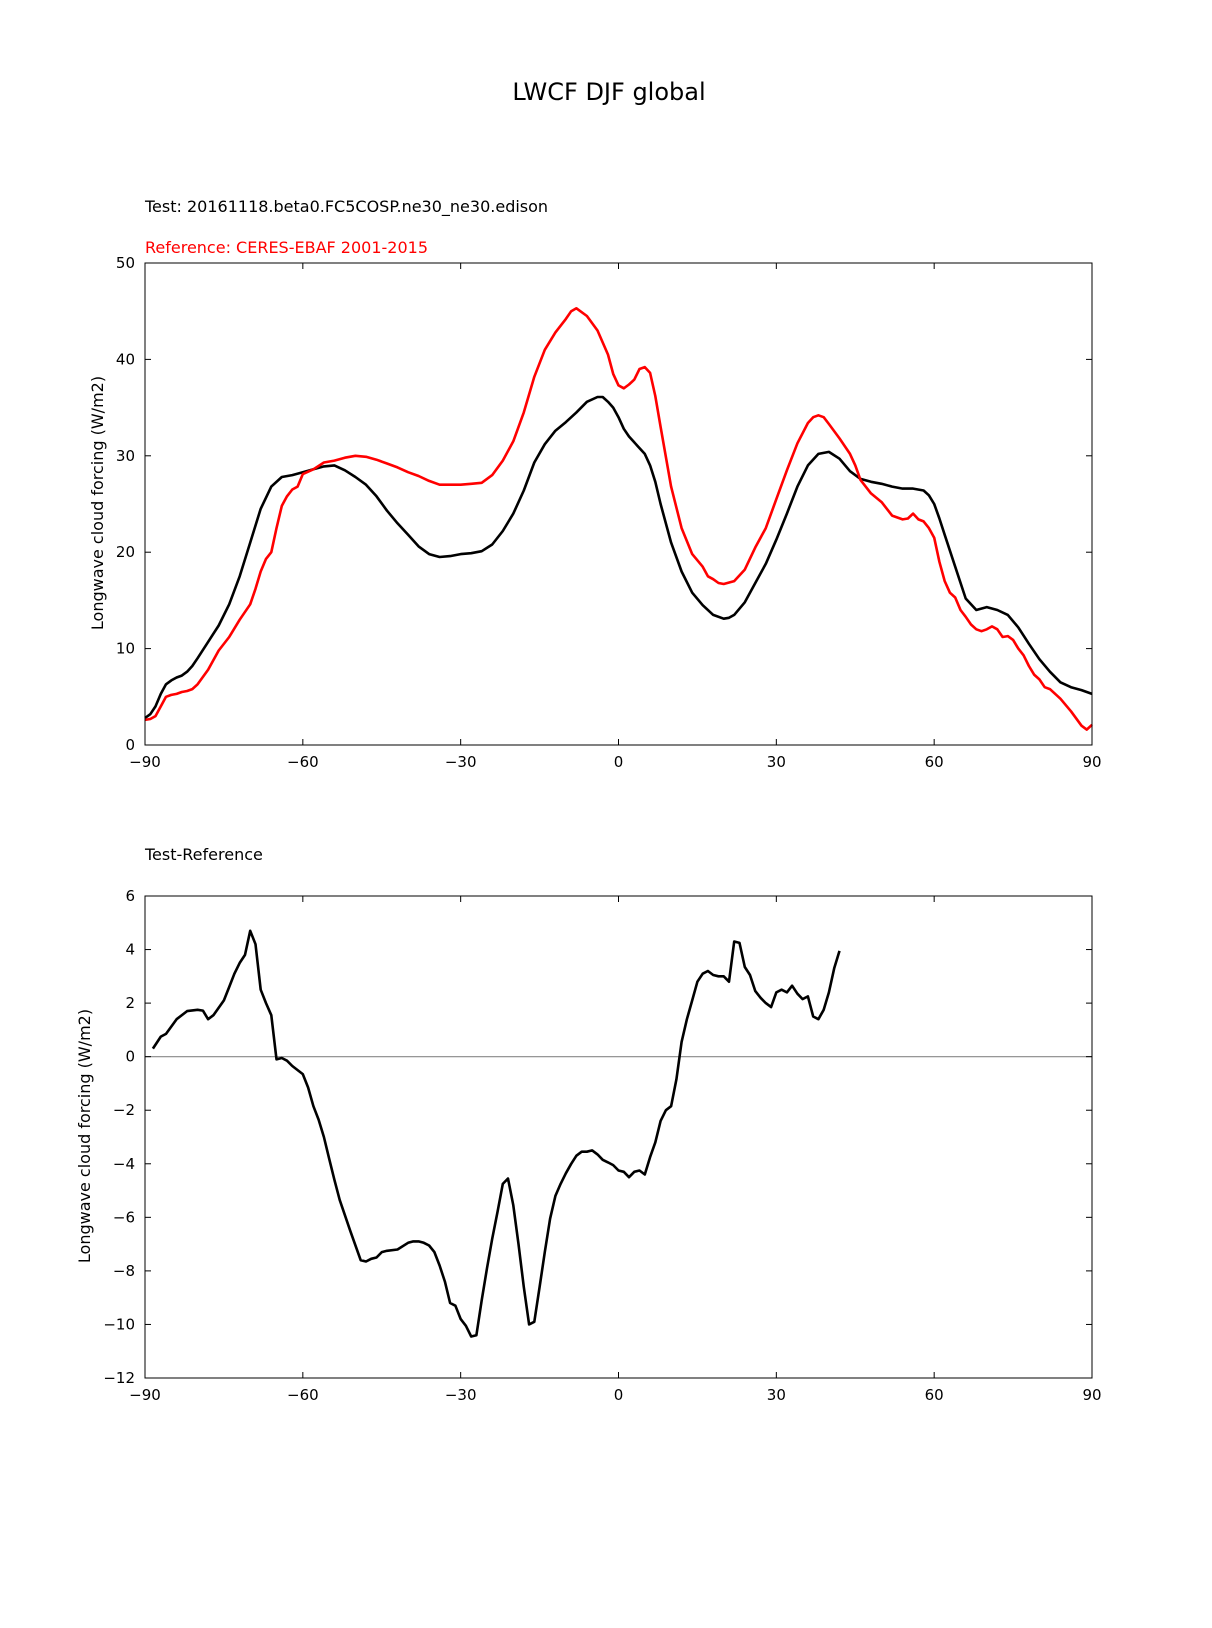  I want to click on bottom-y-tick-label: −6, so click(124, 1217).